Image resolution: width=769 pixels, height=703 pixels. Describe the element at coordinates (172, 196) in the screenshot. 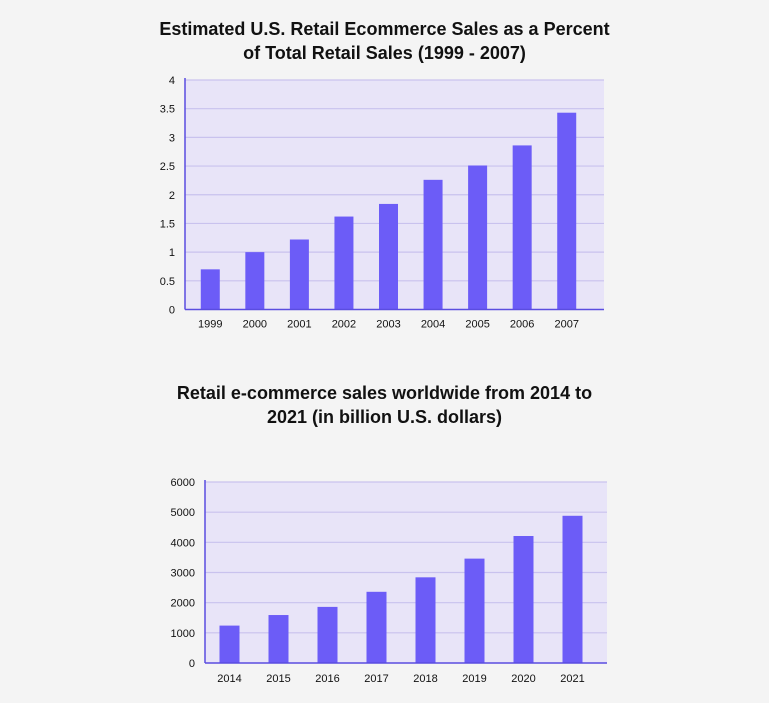

I see `y-tick-label: 2` at that location.